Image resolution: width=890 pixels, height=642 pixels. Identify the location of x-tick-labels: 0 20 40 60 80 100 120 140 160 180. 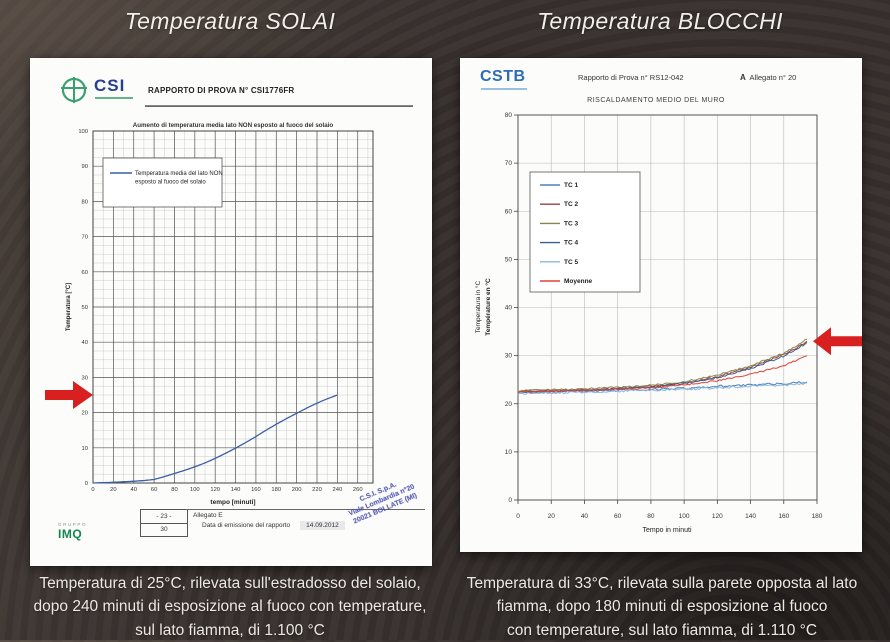
(669, 516).